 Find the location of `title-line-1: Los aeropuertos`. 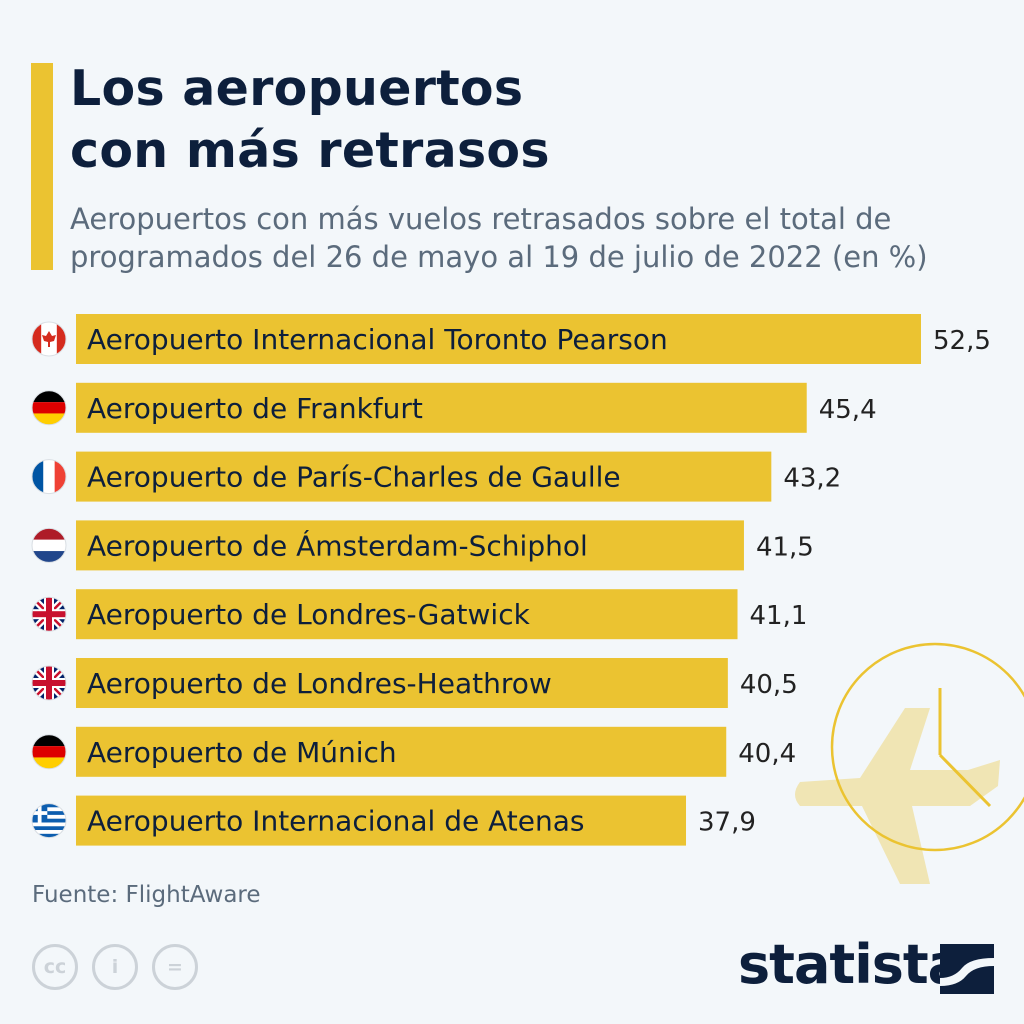

title-line-1: Los aeropuertos is located at coordinates (297, 88).